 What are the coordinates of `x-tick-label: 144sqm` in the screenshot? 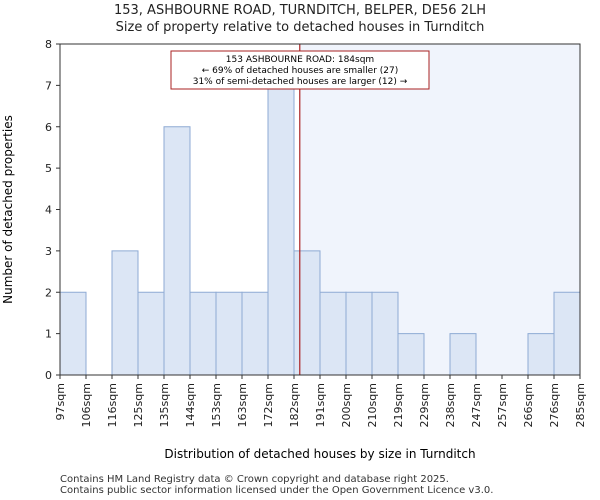 It's located at (190, 405).